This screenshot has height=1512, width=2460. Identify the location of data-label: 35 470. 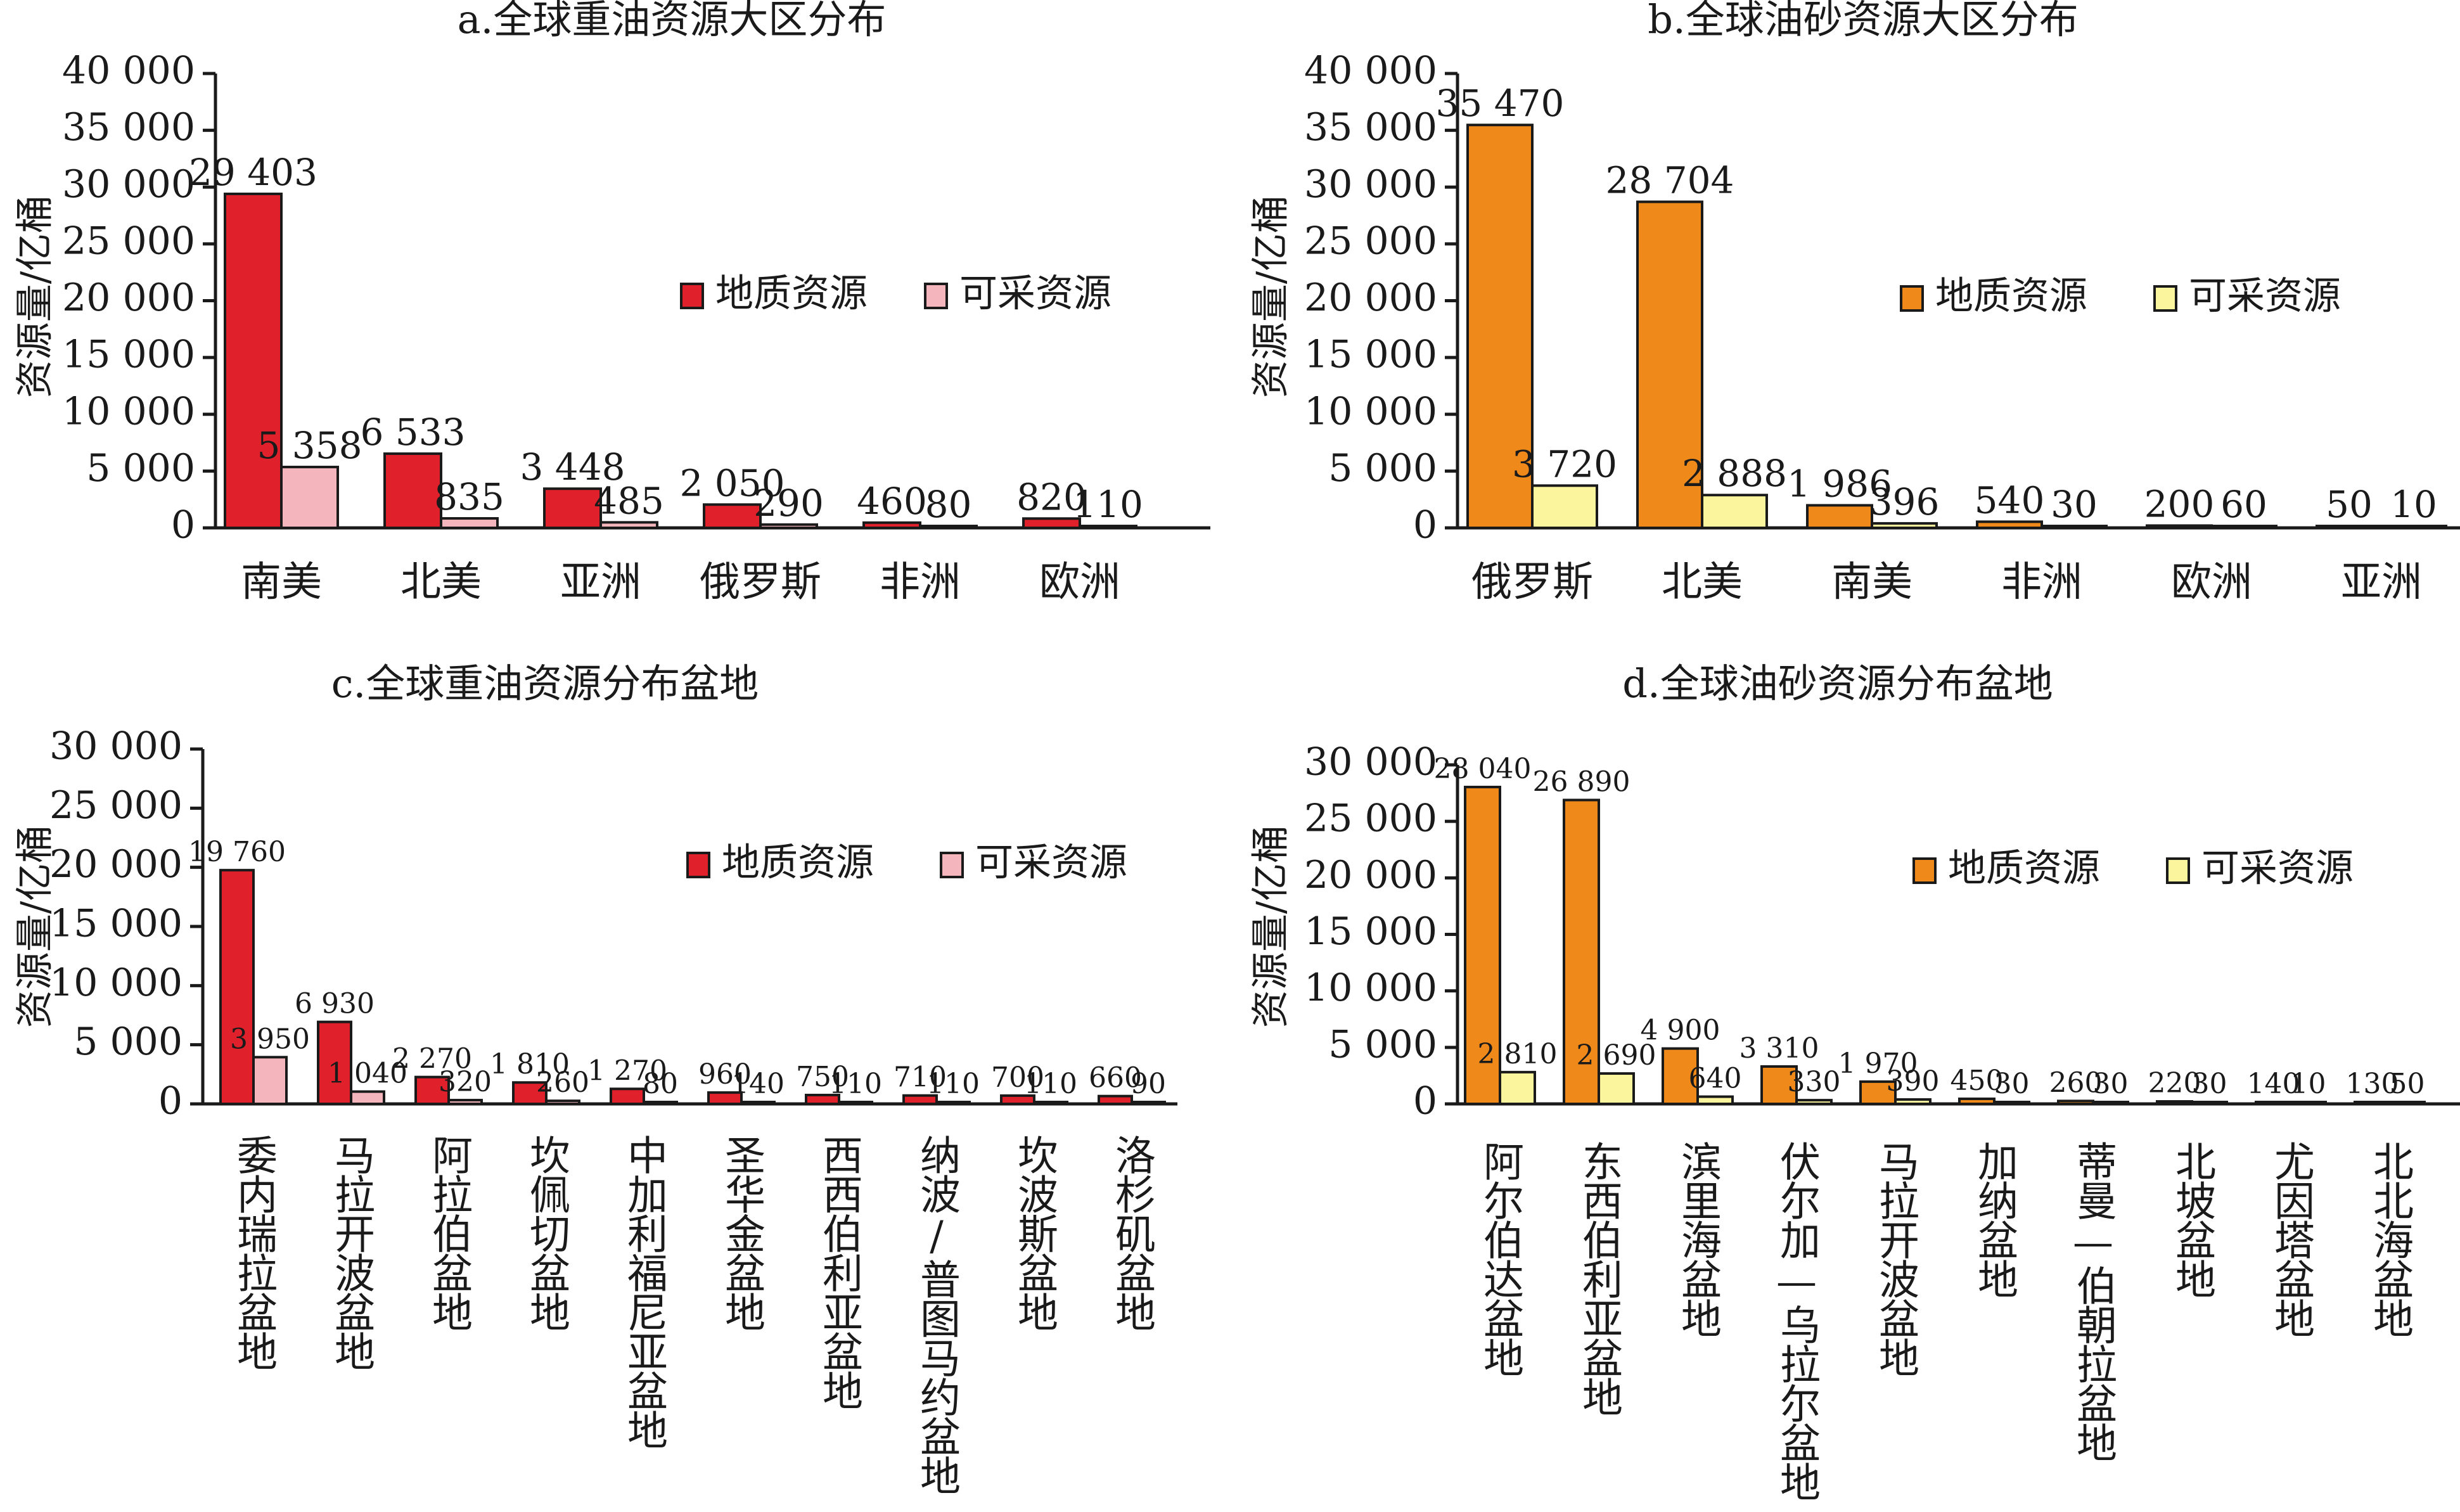
(1500, 103).